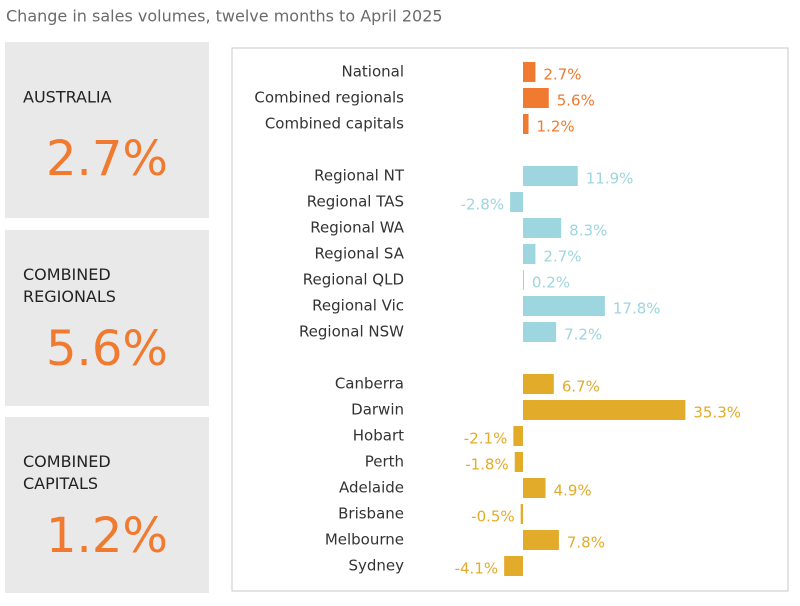 The image size is (800, 606). What do you see at coordinates (107, 159) in the screenshot?
I see `summary-value: 2.7%` at bounding box center [107, 159].